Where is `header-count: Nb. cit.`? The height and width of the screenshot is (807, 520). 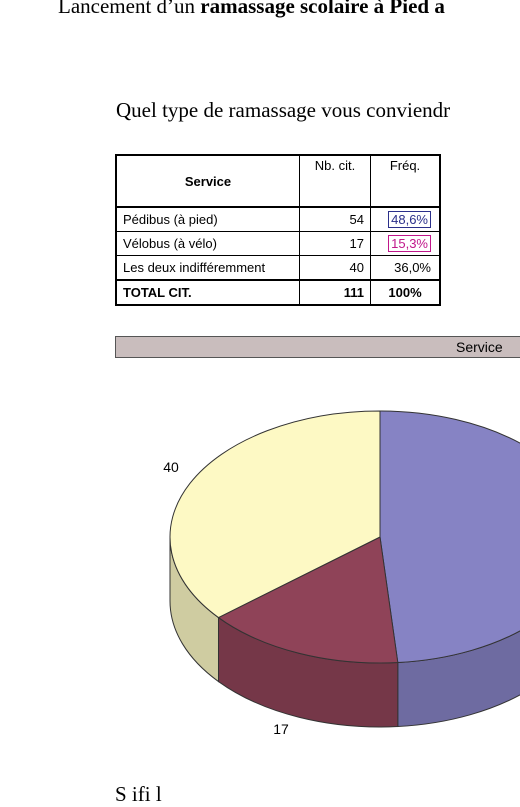
header-count: Nb. cit. is located at coordinates (335, 181).